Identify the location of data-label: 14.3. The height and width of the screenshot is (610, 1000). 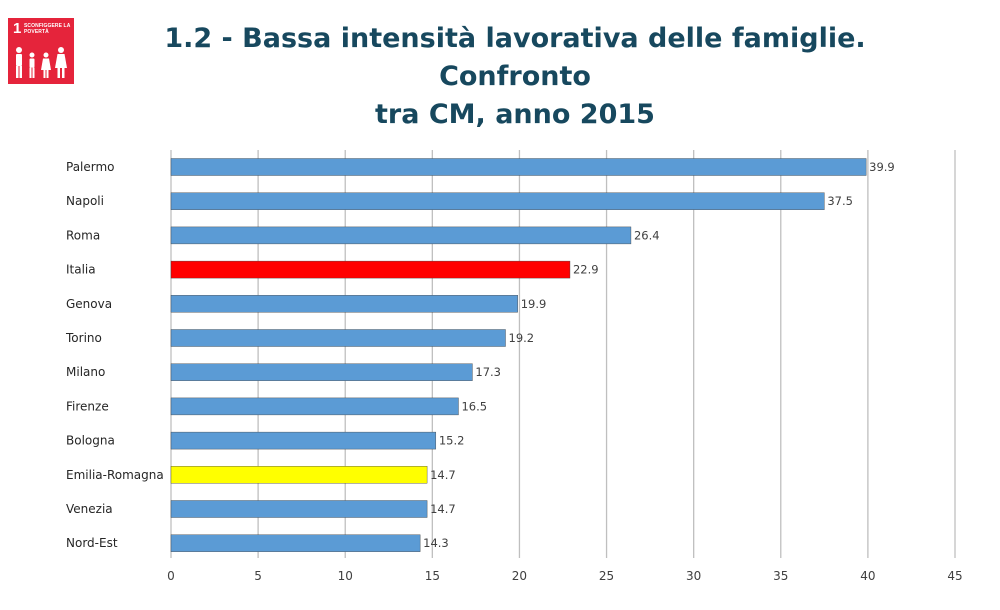
(436, 543).